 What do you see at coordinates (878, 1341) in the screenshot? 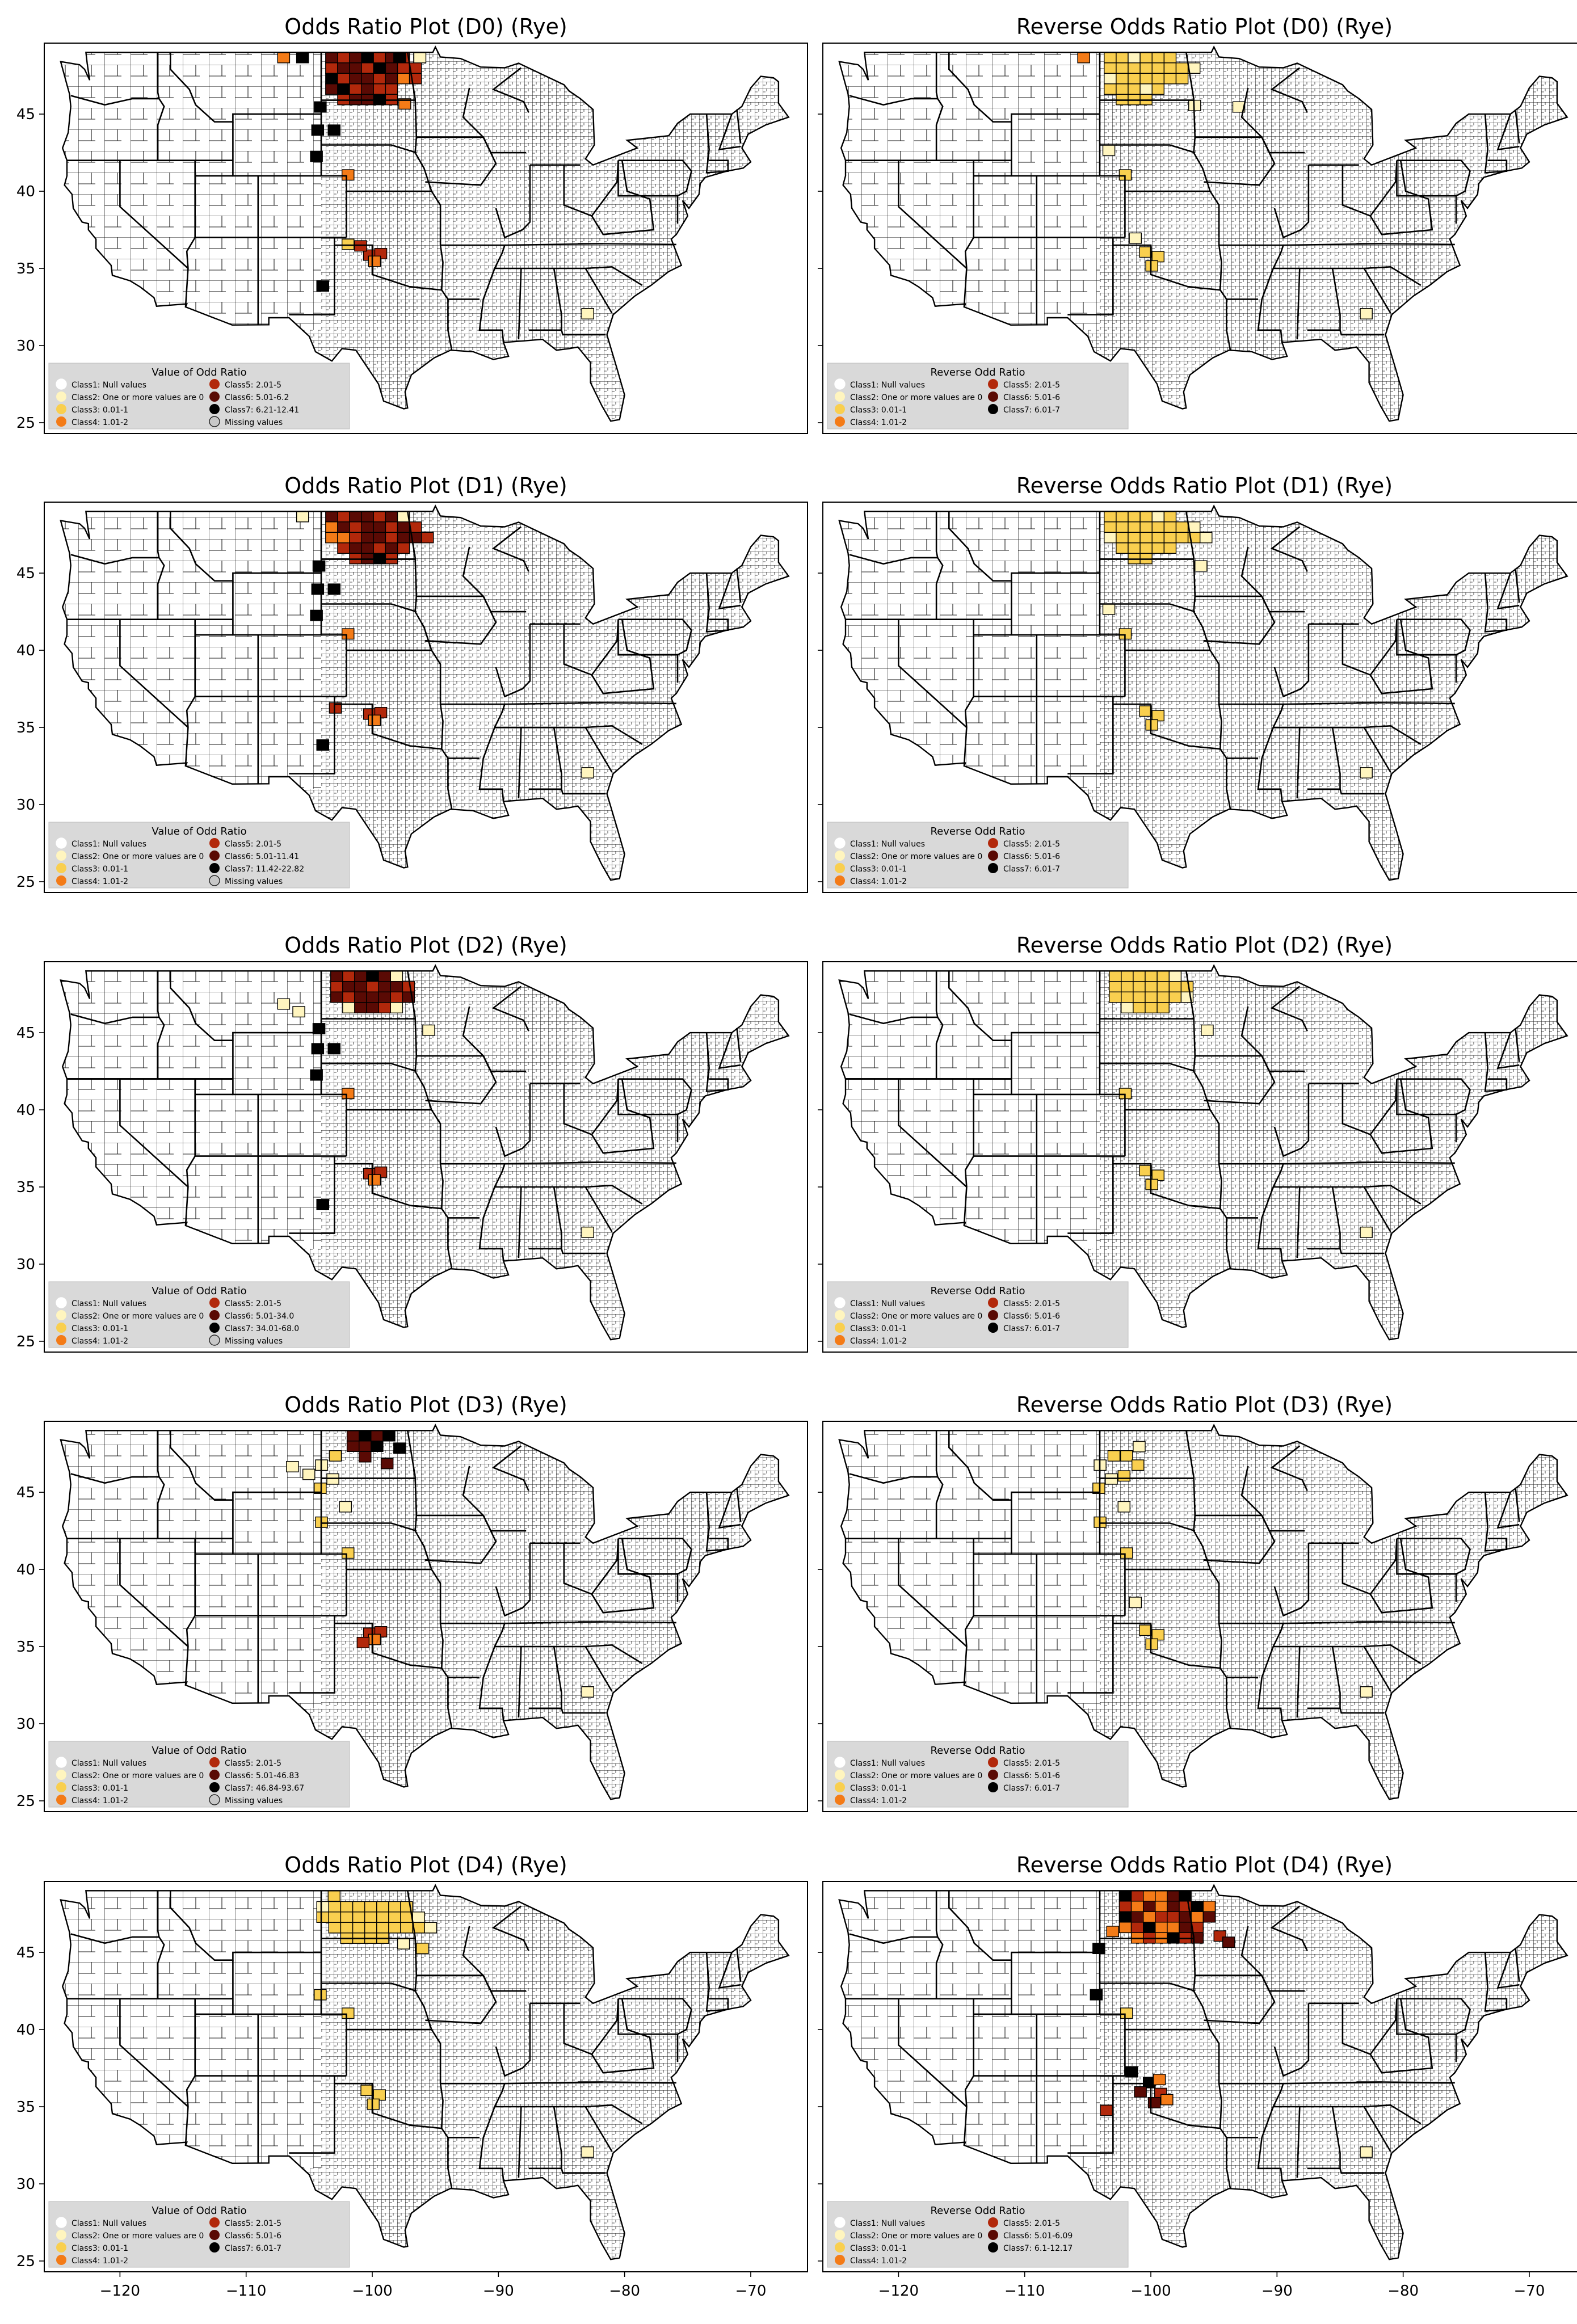
I see `legend-label: Class4: 1.01-2` at bounding box center [878, 1341].